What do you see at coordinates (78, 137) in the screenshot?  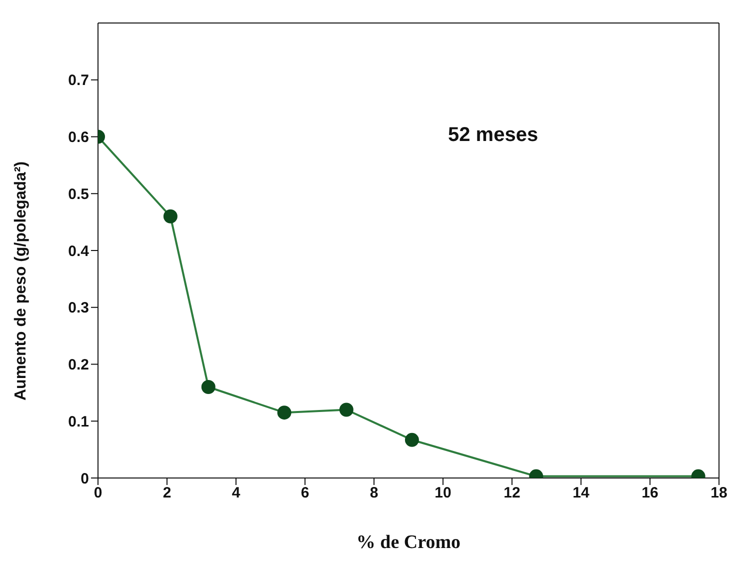 I see `y-tick-label: 0.6` at bounding box center [78, 137].